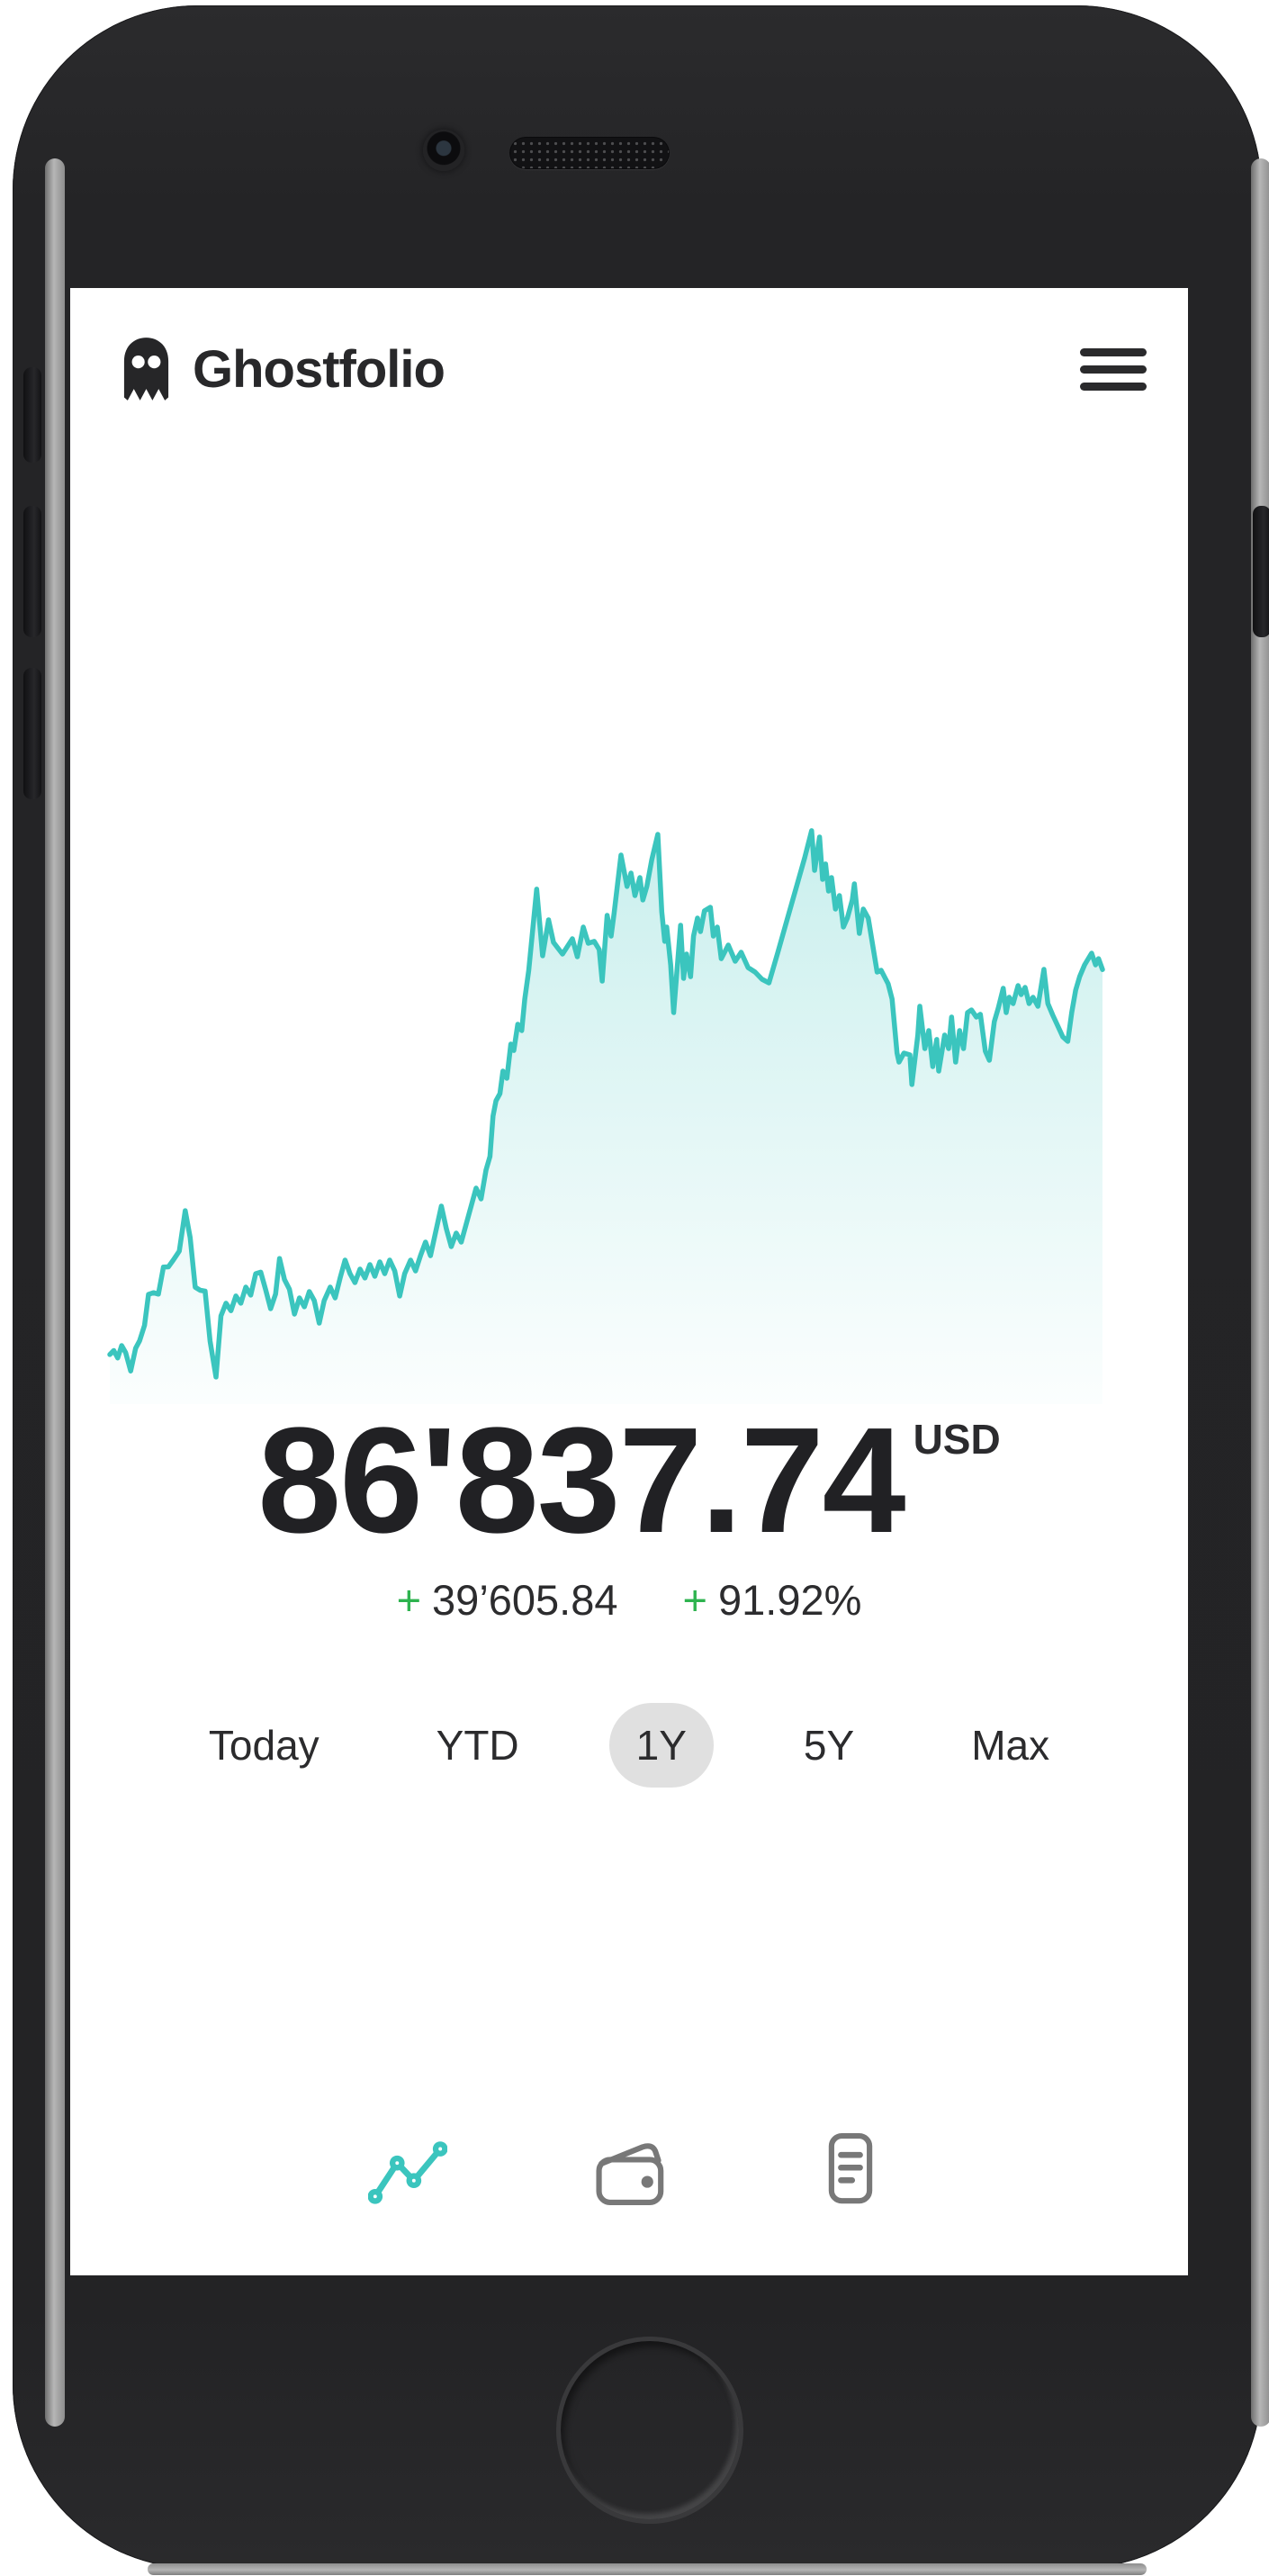  I want to click on app-logo: Ghostfolio, so click(283, 369).